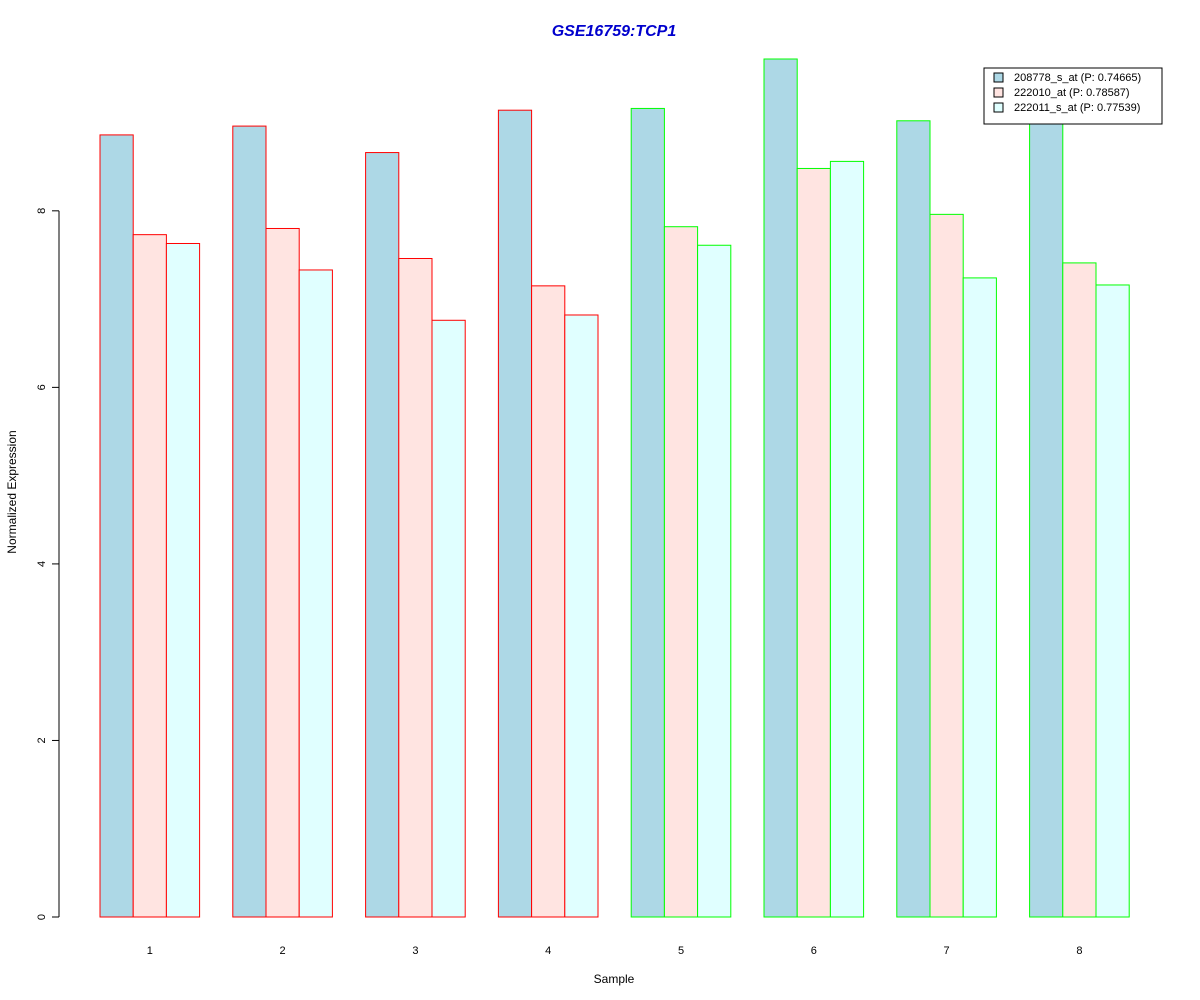 This screenshot has width=1200, height=1000. What do you see at coordinates (1072, 93) in the screenshot?
I see `legend-entry: 222010_at (P: 0.78587)` at bounding box center [1072, 93].